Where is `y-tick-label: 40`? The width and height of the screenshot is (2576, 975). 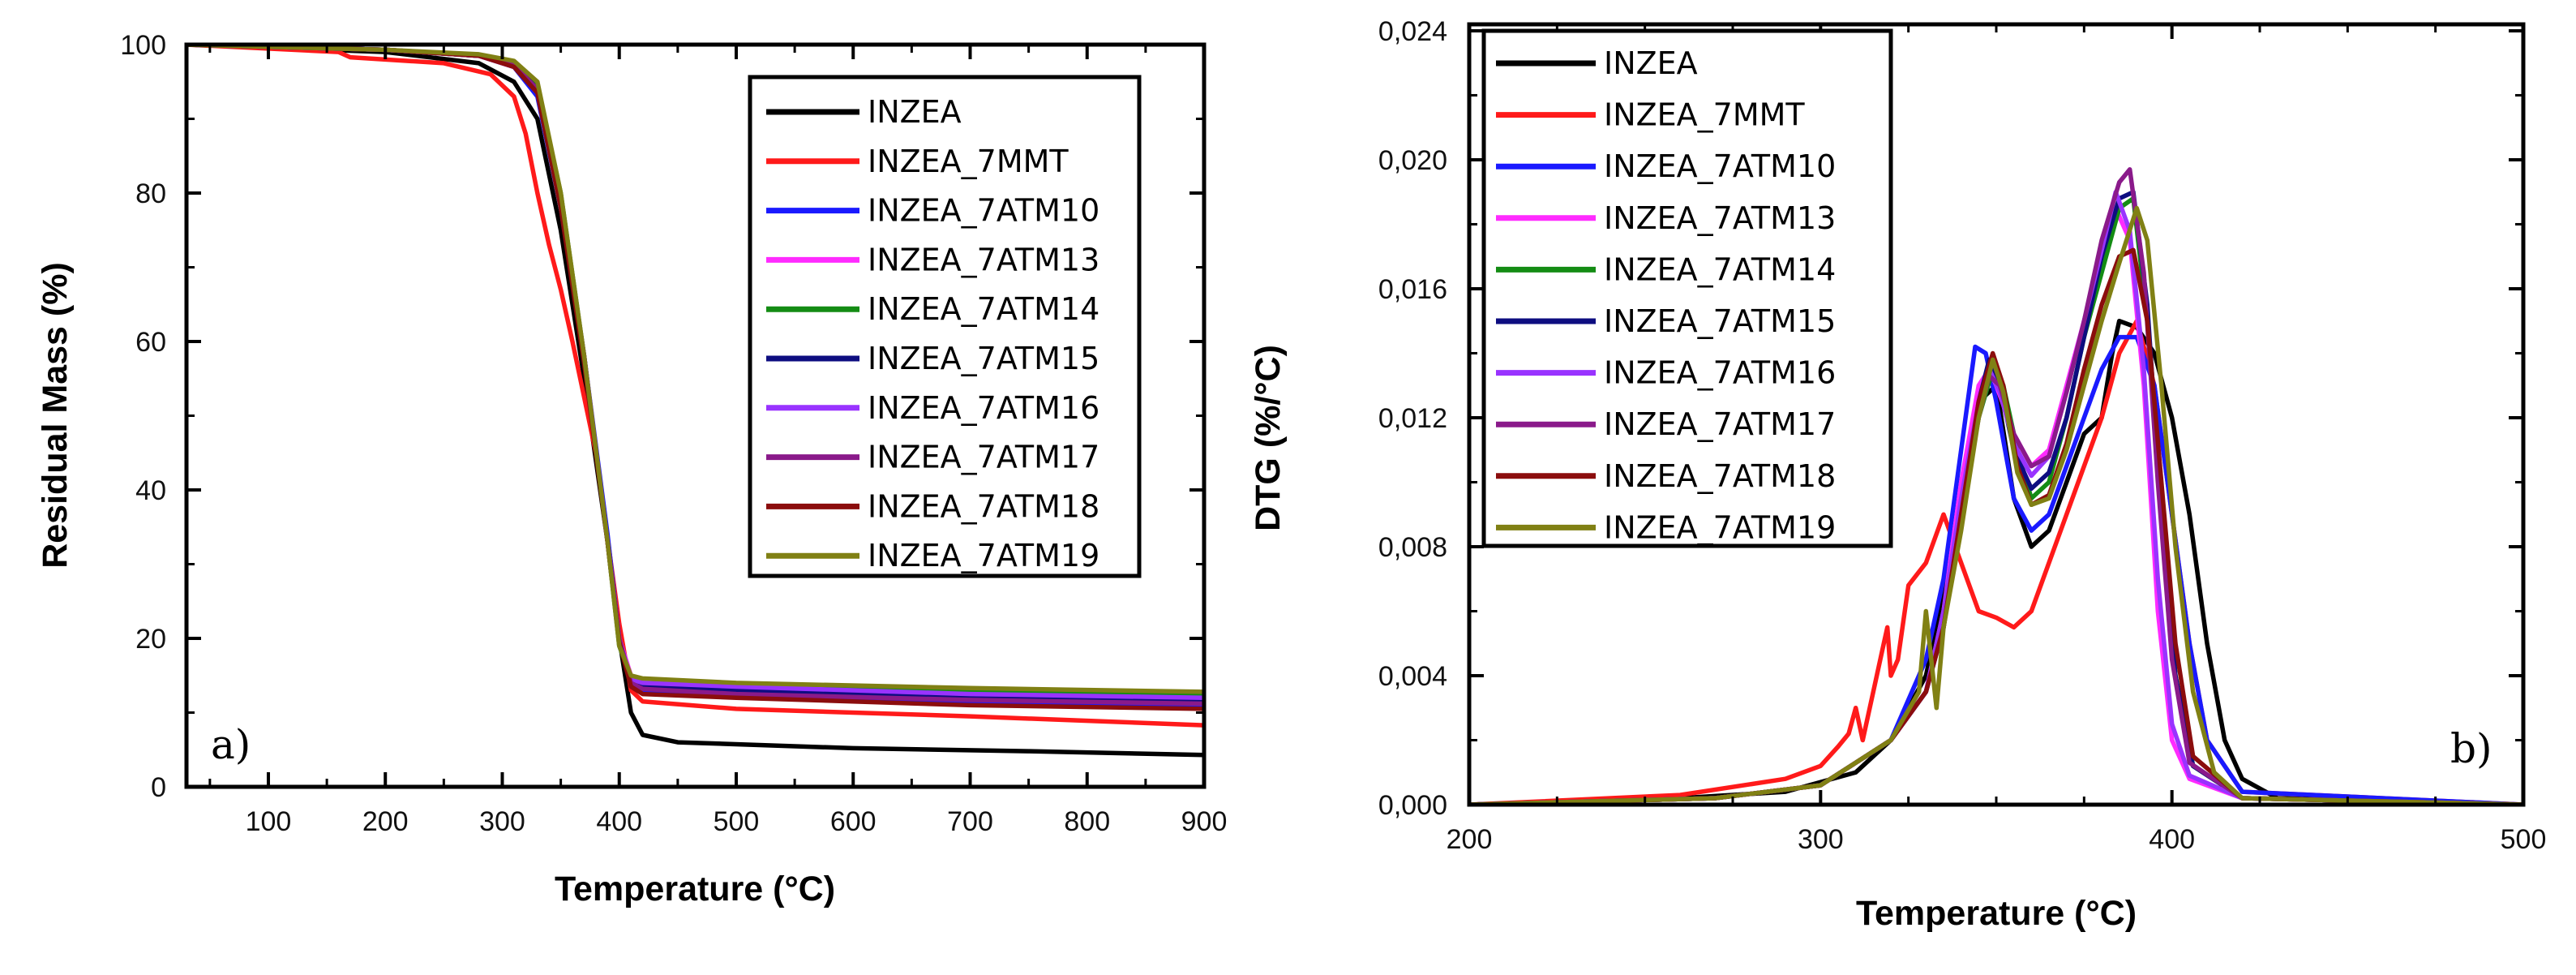 y-tick-label: 40 is located at coordinates (150, 490).